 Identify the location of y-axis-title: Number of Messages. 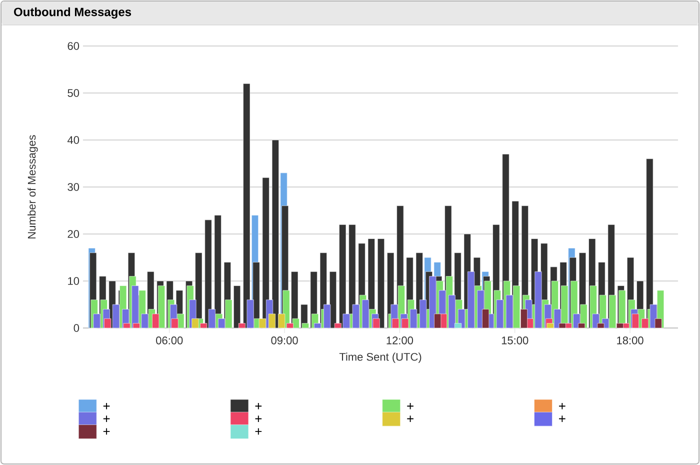
(33, 186).